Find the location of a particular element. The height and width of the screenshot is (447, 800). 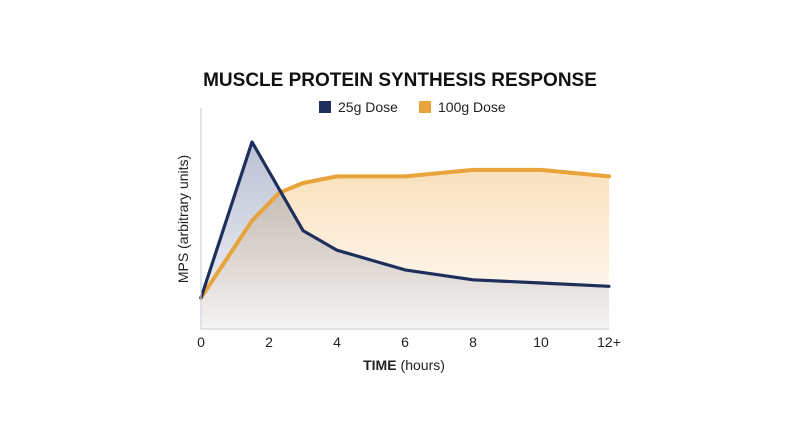

x-tick-label: 12+ is located at coordinates (609, 342).